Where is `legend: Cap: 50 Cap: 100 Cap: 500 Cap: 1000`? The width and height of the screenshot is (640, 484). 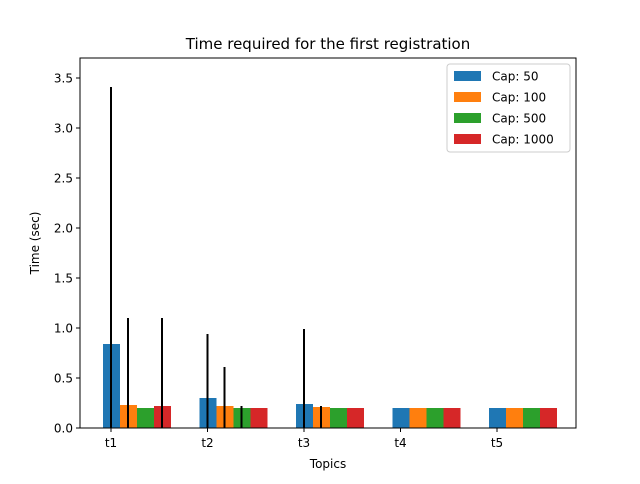 legend: Cap: 50 Cap: 100 Cap: 500 Cap: 1000 is located at coordinates (508, 108).